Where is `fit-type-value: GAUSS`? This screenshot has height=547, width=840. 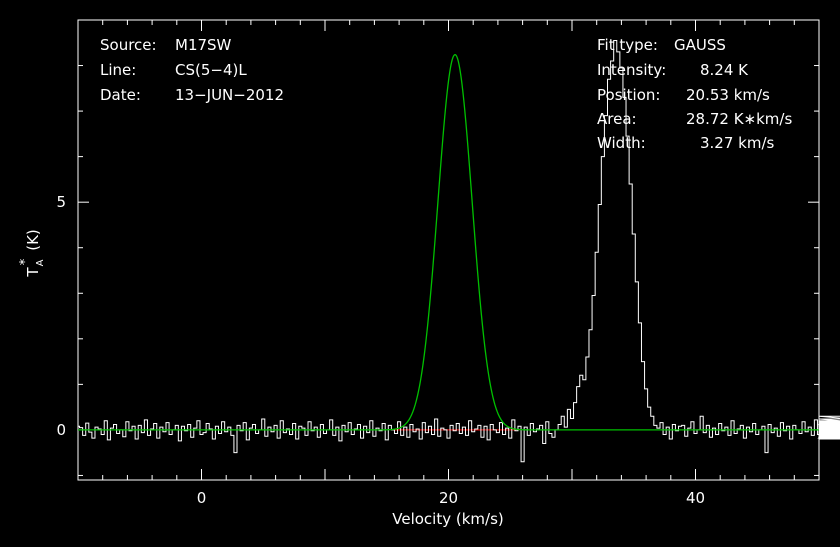 fit-type-value: GAUSS is located at coordinates (700, 45).